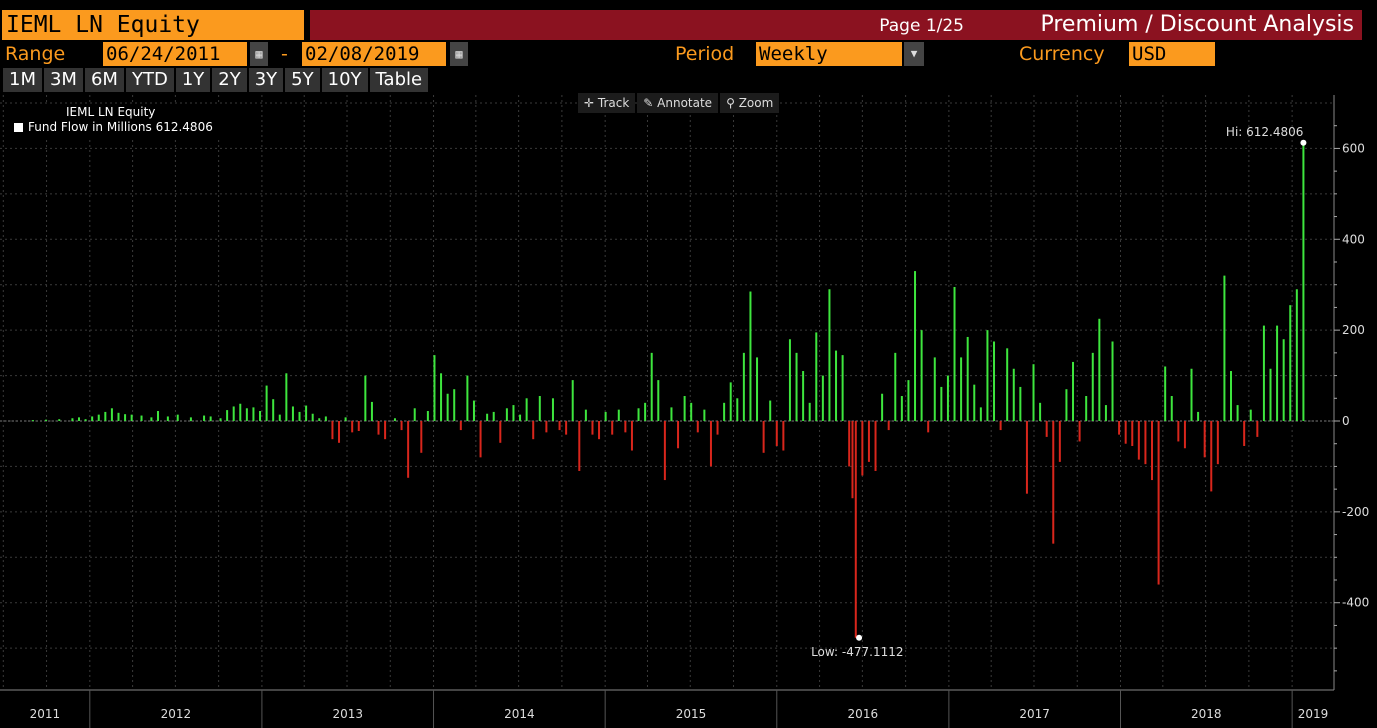  I want to click on annotate-button: ✎ Annotate, so click(678, 103).